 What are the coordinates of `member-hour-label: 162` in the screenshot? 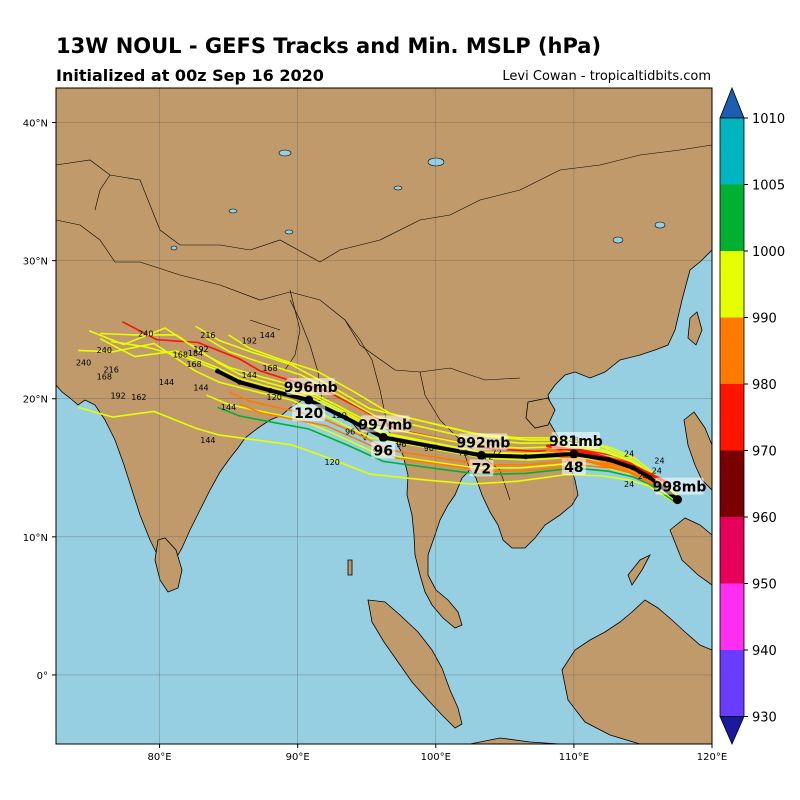 It's located at (138, 397).